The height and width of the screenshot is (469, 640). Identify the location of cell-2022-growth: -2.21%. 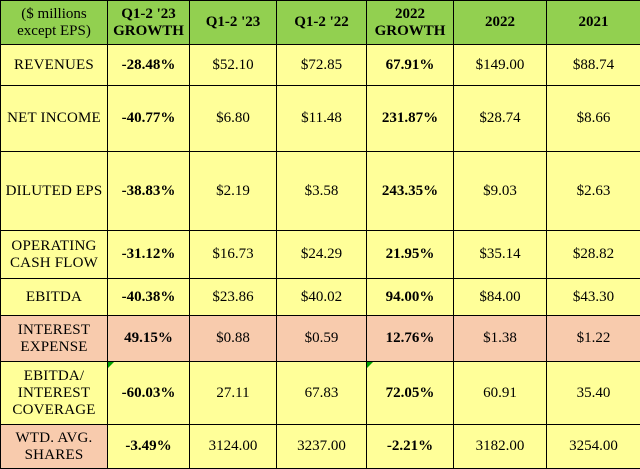
(410, 447).